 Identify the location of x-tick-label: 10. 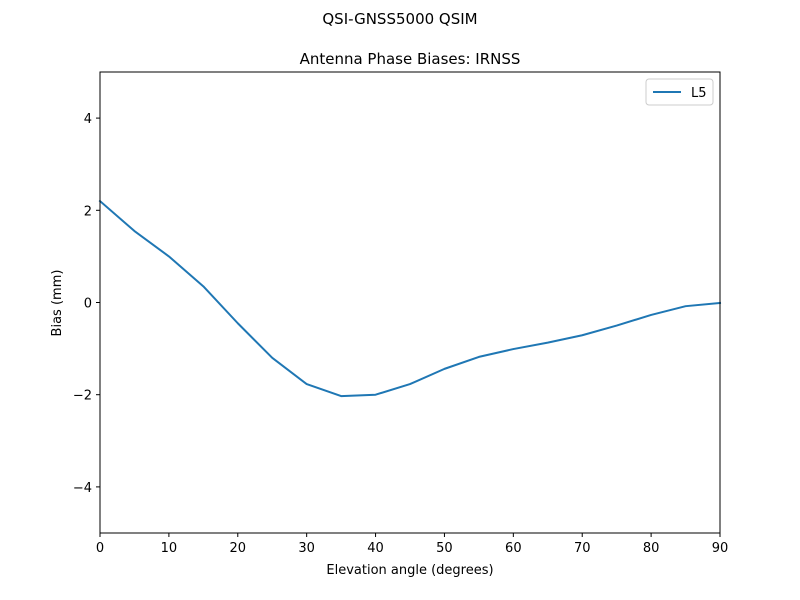
(169, 548).